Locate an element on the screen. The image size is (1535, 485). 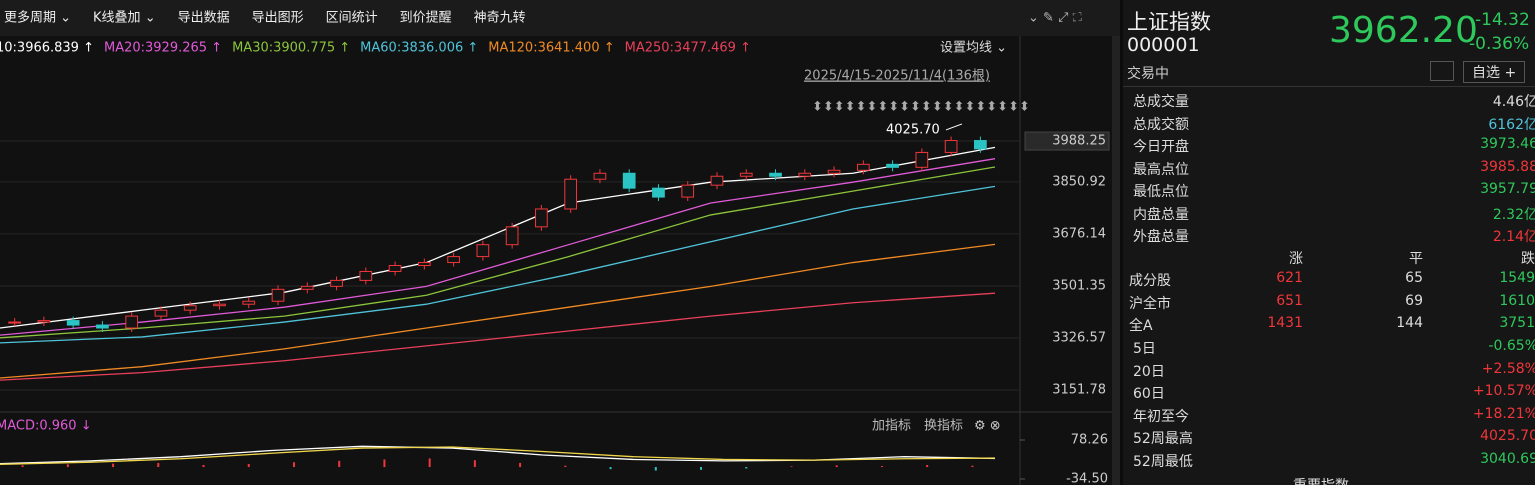
quote-price: 3962.20 is located at coordinates (1403, 30).